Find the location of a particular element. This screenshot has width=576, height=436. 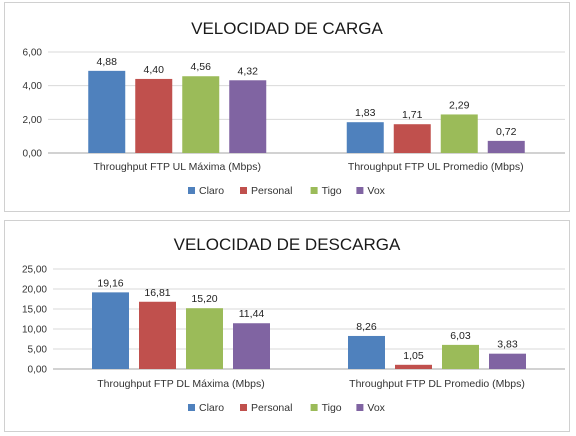

data-label: 6,03 is located at coordinates (460, 336).